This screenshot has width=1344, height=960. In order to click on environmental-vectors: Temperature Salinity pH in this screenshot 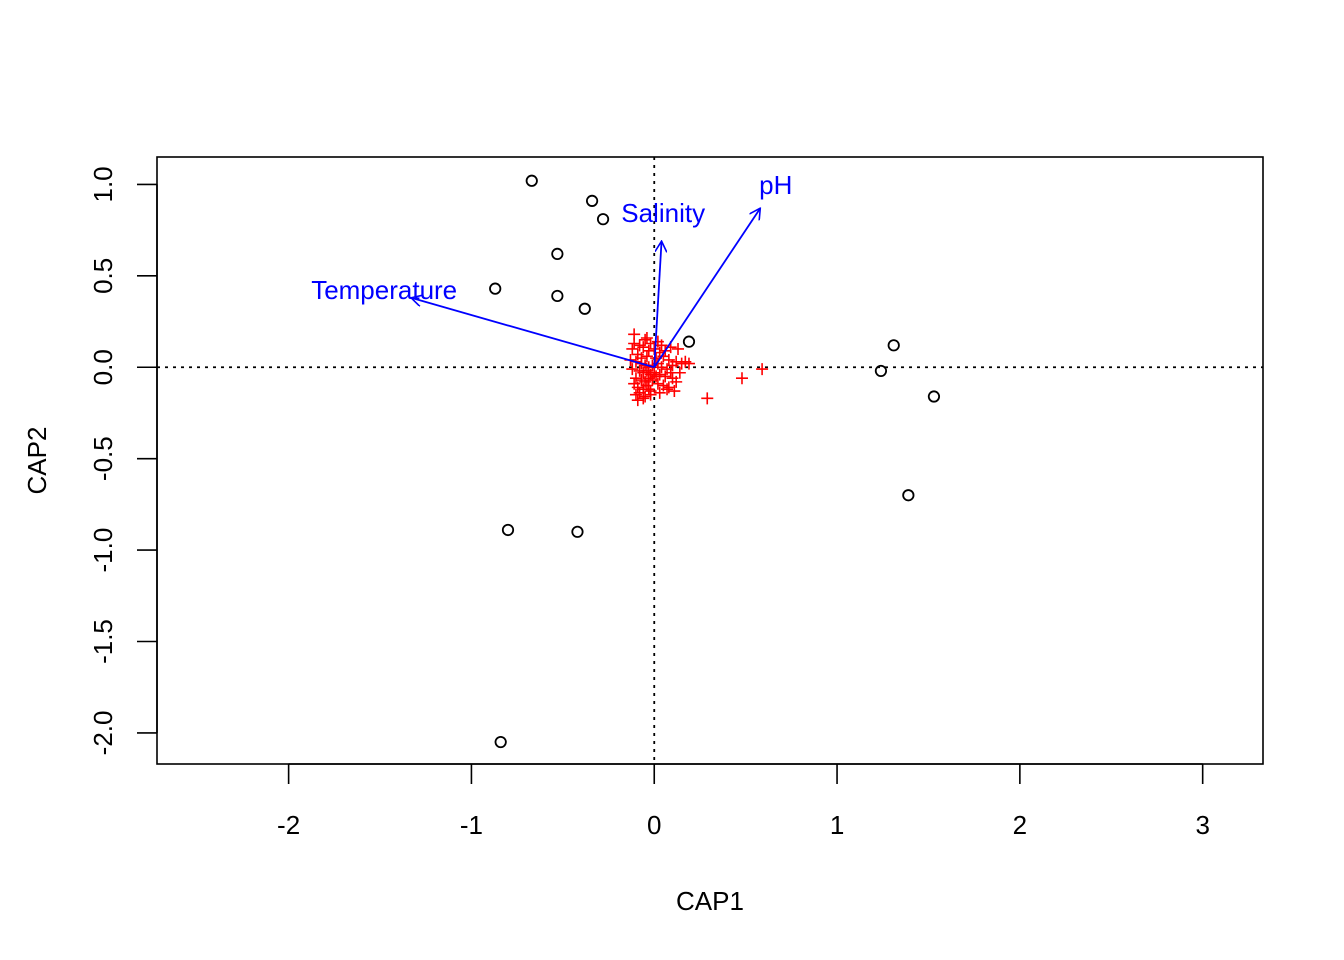, I will do `click(551, 269)`.